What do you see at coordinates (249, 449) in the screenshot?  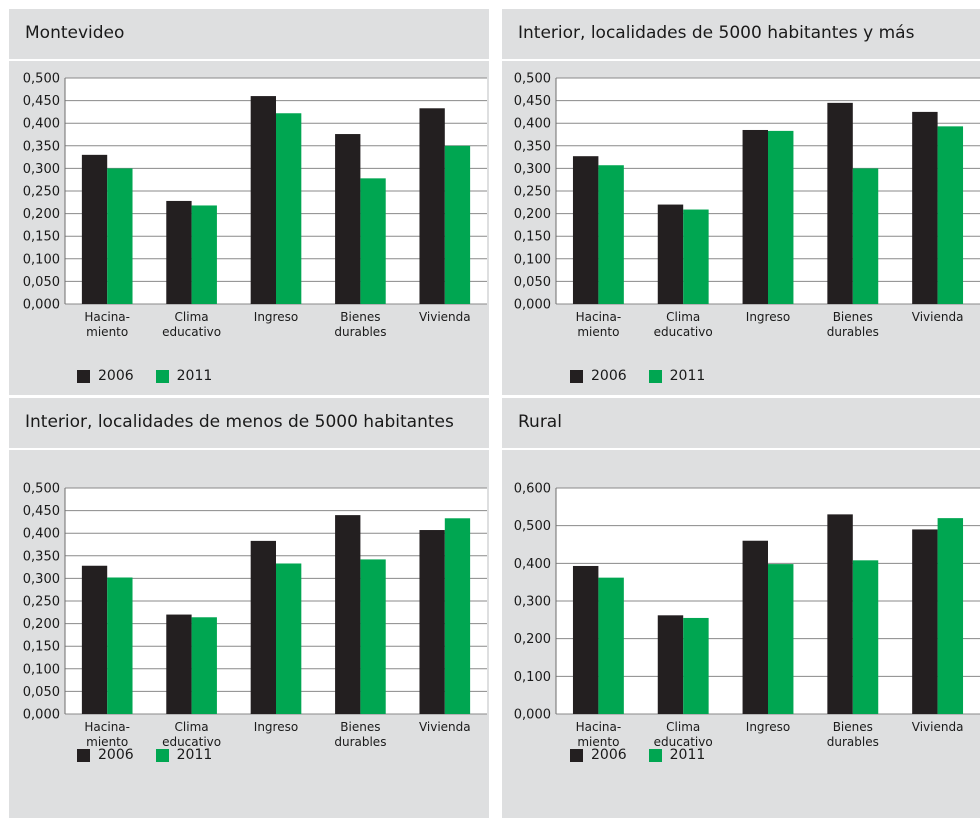 I see `title-divider` at bounding box center [249, 449].